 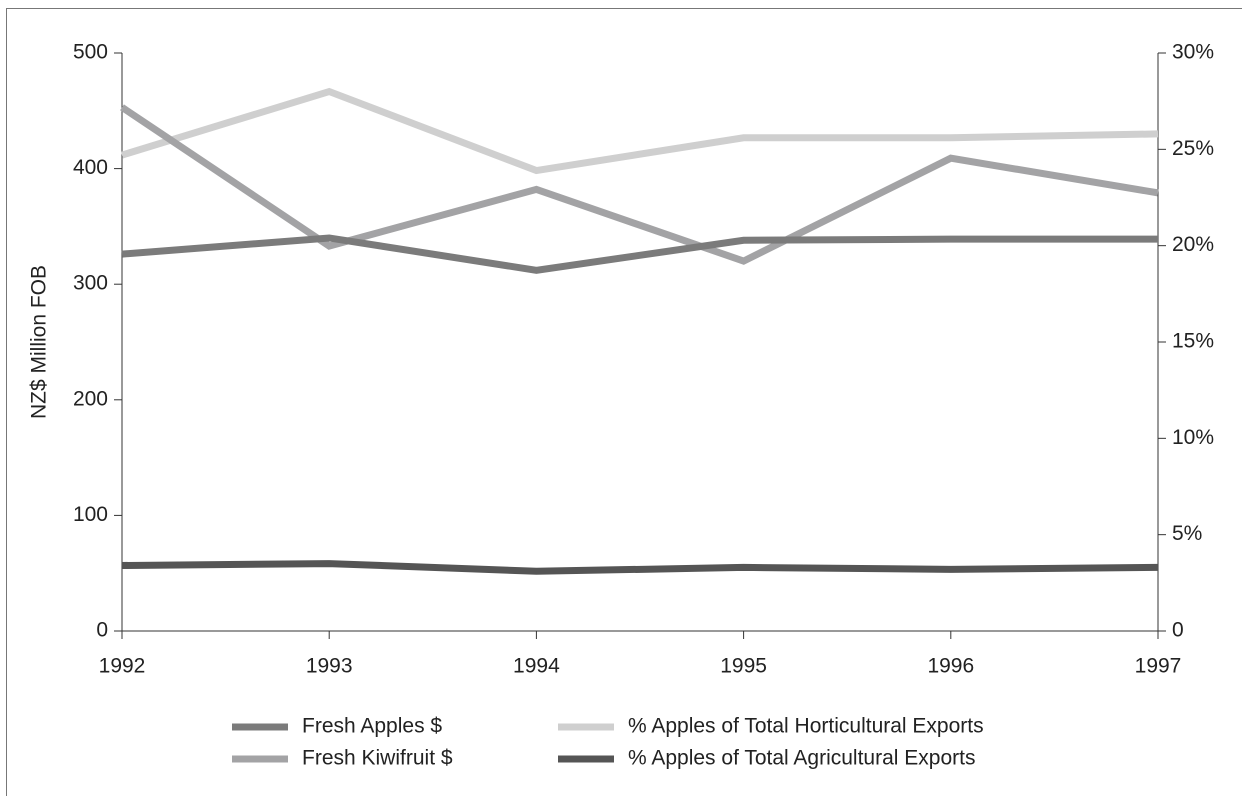 I want to click on y2-tick-label: 15%, so click(x=1193, y=341).